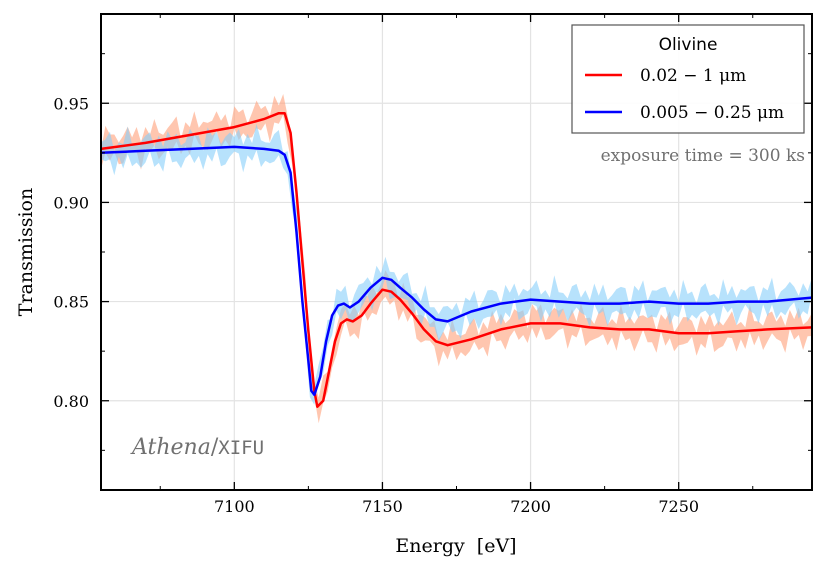 This screenshot has height=571, width=830. What do you see at coordinates (530, 506) in the screenshot?
I see `x-tick-label: 7200` at bounding box center [530, 506].